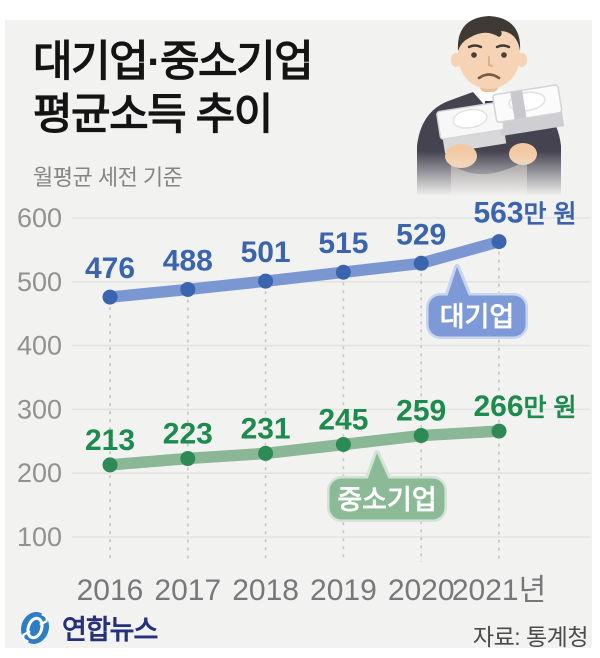 Image resolution: width=600 pixels, height=658 pixels. Describe the element at coordinates (499, 590) in the screenshot. I see `x-axis-tick-label: 2021년` at that location.